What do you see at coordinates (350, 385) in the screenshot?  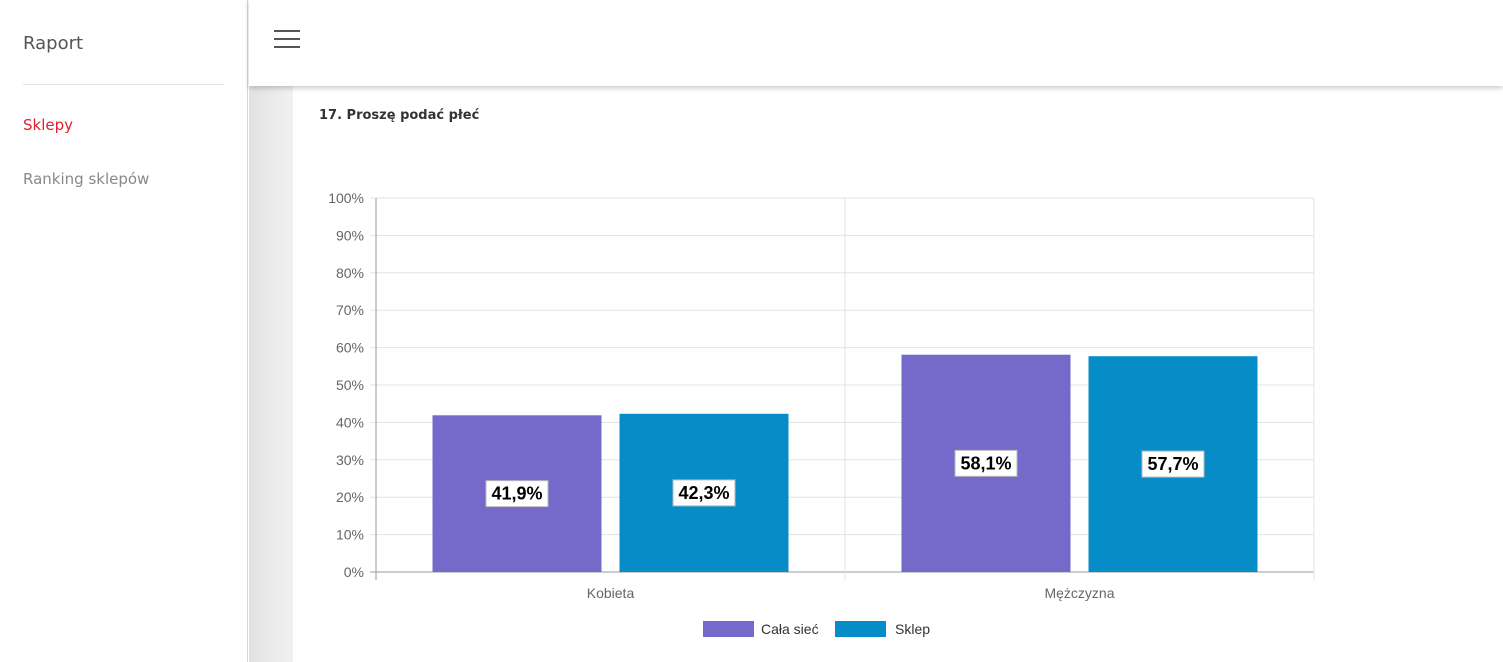 I see `y-tick-label: 50%` at bounding box center [350, 385].